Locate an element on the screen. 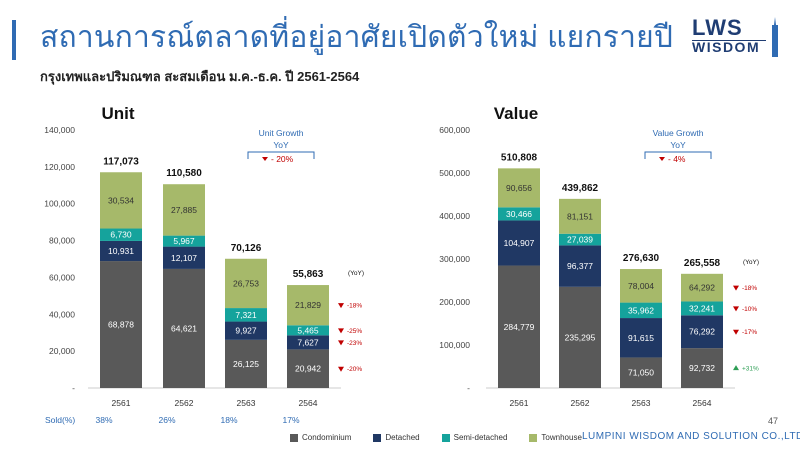  data-label-condominium: 235,295 is located at coordinates (580, 337).